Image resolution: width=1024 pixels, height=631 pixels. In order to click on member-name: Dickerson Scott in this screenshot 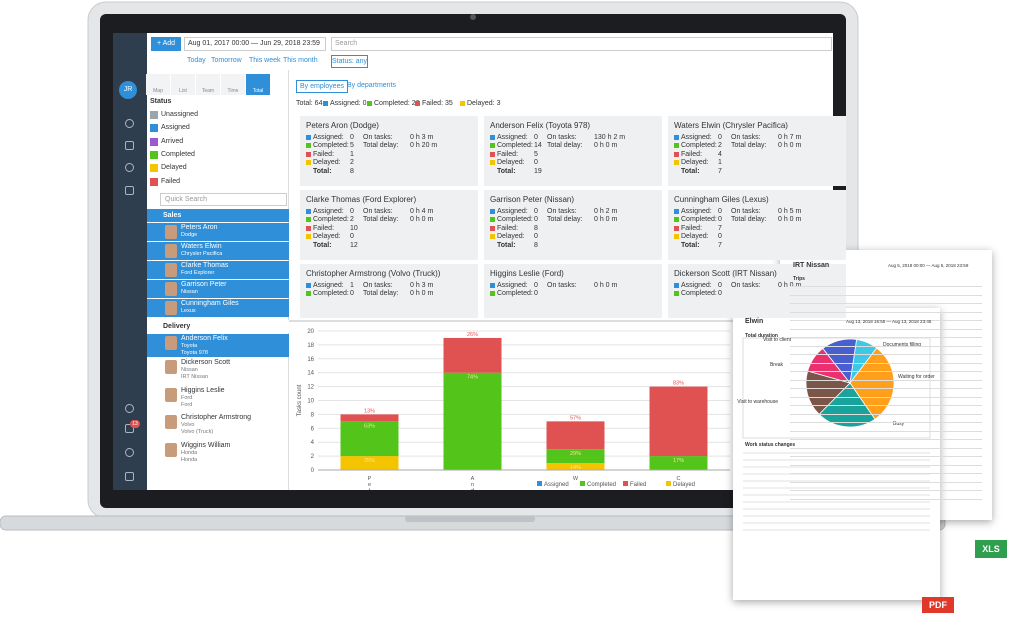, I will do `click(206, 362)`.